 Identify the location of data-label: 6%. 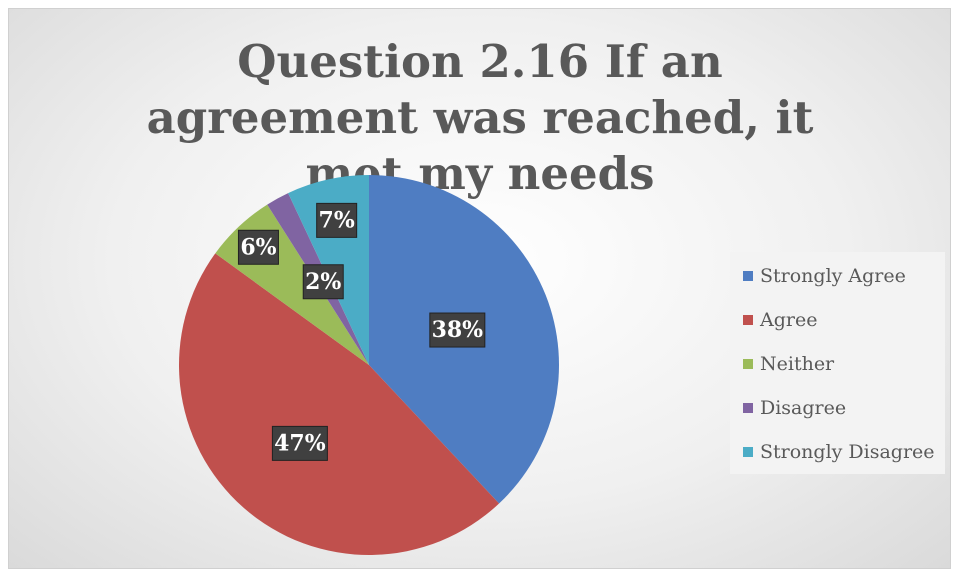
(258, 247).